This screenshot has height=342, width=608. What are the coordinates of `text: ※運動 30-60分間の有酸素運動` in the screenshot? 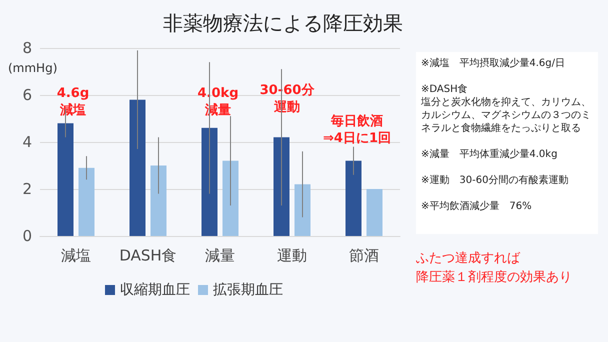 It's located at (494, 180).